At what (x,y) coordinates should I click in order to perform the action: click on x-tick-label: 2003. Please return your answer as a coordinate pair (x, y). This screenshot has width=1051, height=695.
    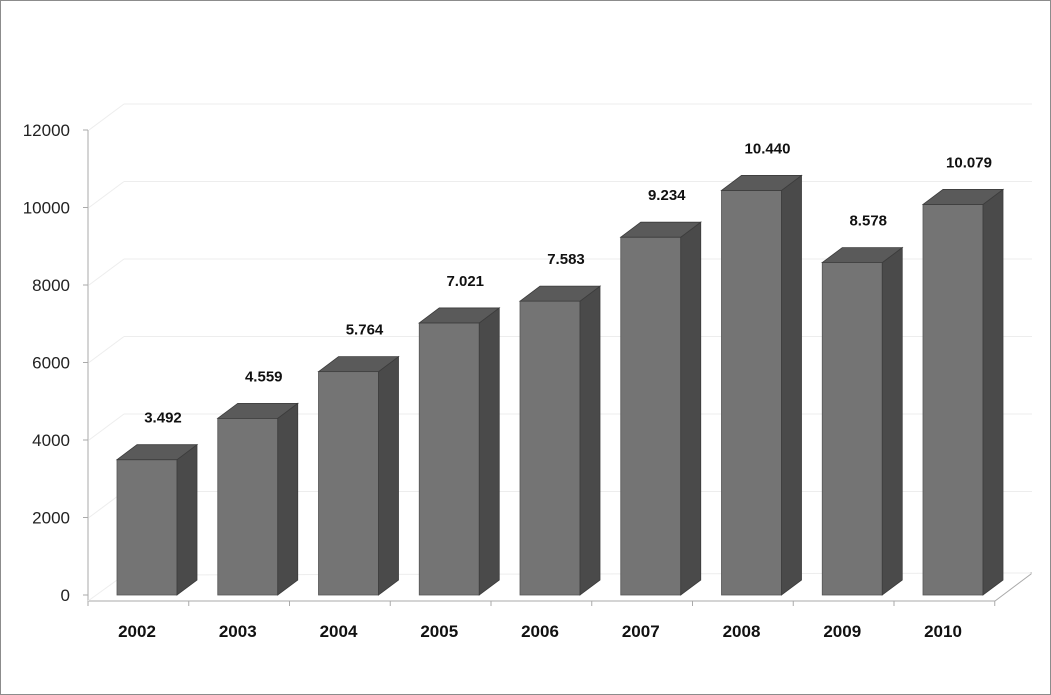
    Looking at the image, I should click on (238, 631).